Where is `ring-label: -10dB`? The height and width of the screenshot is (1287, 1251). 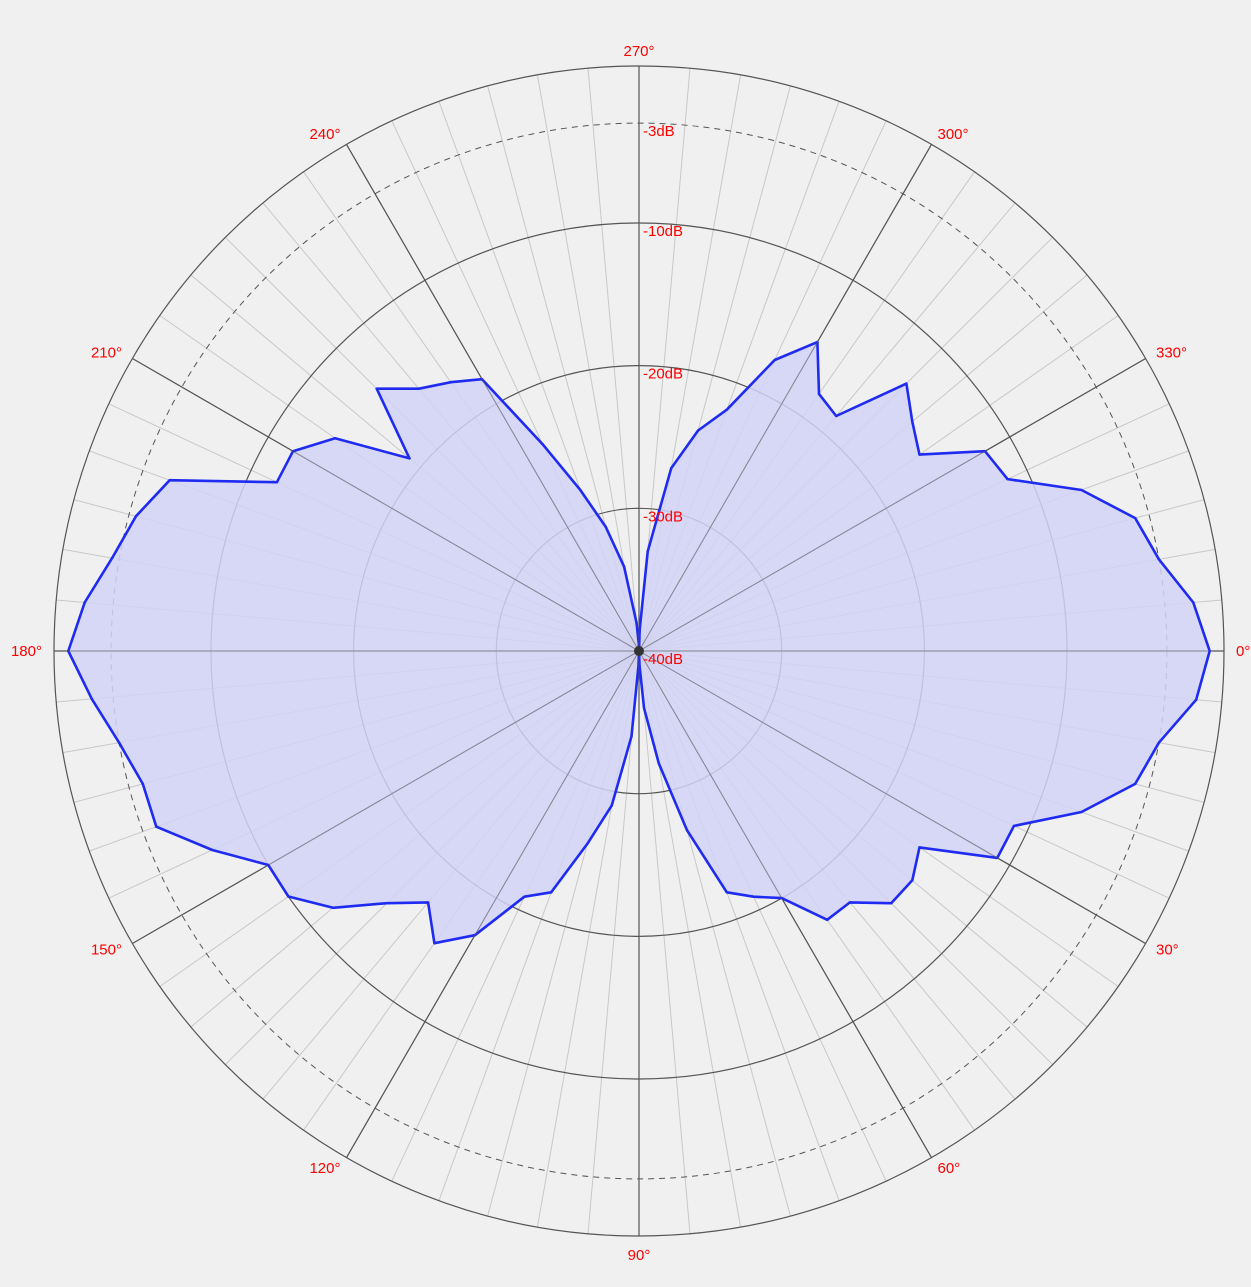 ring-label: -10dB is located at coordinates (663, 231).